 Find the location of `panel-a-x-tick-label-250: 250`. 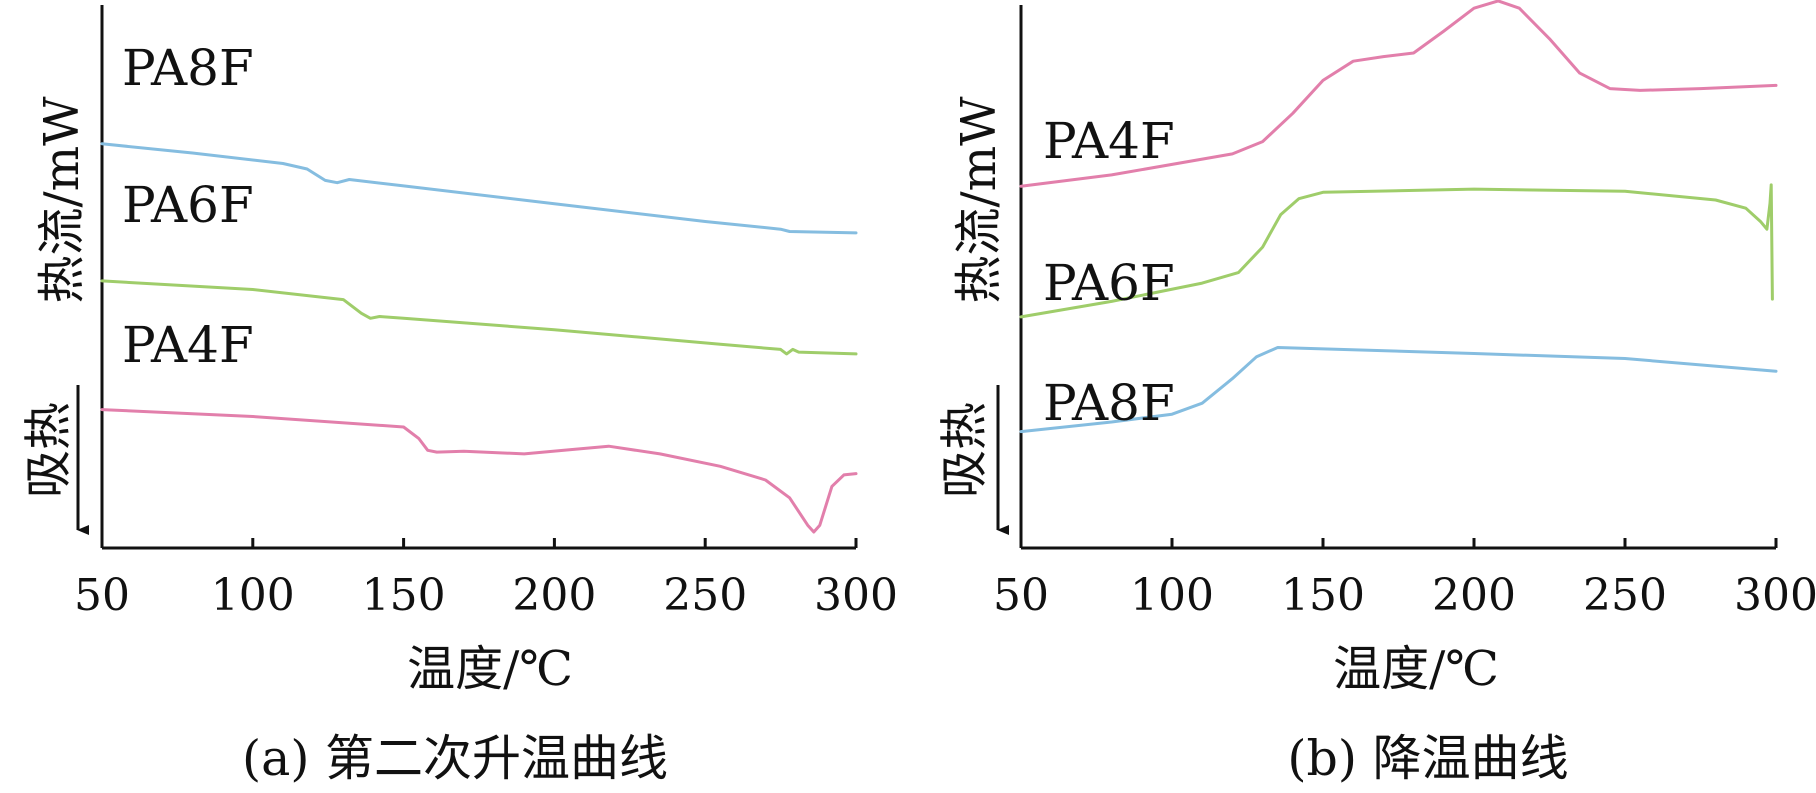

panel-a-x-tick-label-250: 250 is located at coordinates (705, 595).